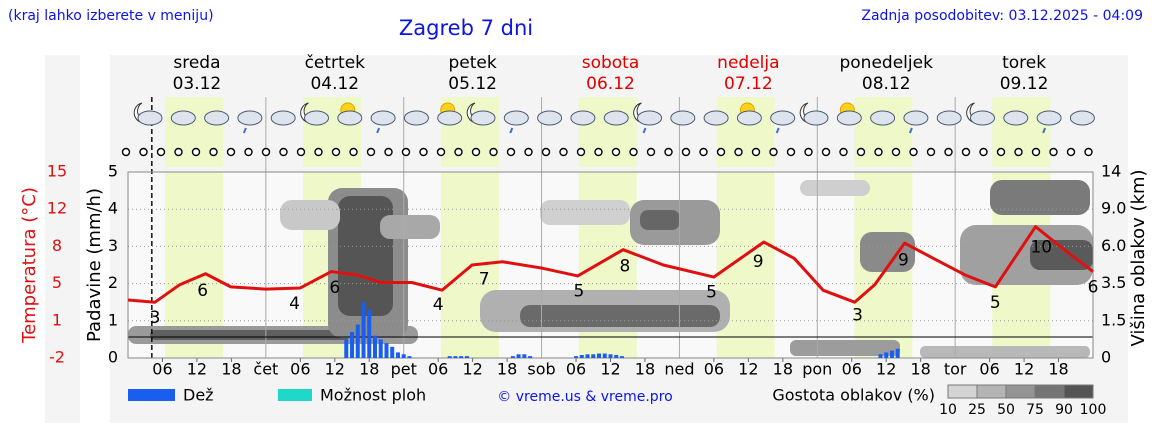  I want to click on temperature-tick-label: 1, so click(57, 319).